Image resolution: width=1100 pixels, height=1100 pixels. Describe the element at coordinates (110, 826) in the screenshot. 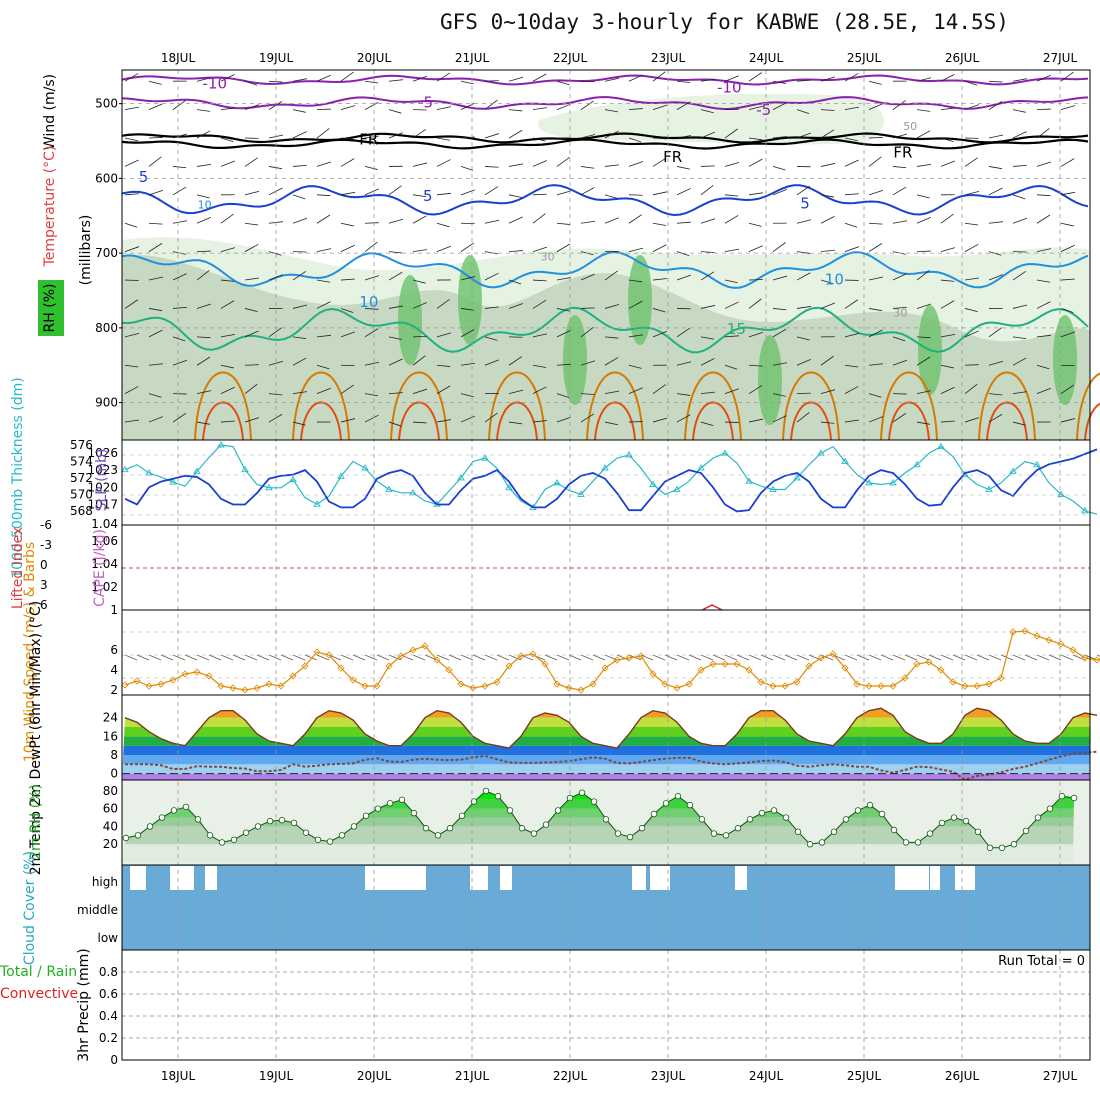

I see `rh-tick-label: 40` at that location.